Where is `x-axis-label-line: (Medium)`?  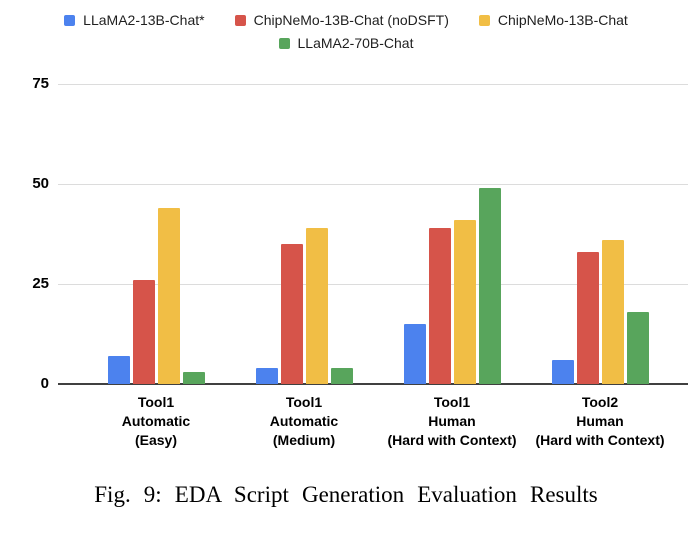
x-axis-label-line: (Medium) is located at coordinates (304, 440).